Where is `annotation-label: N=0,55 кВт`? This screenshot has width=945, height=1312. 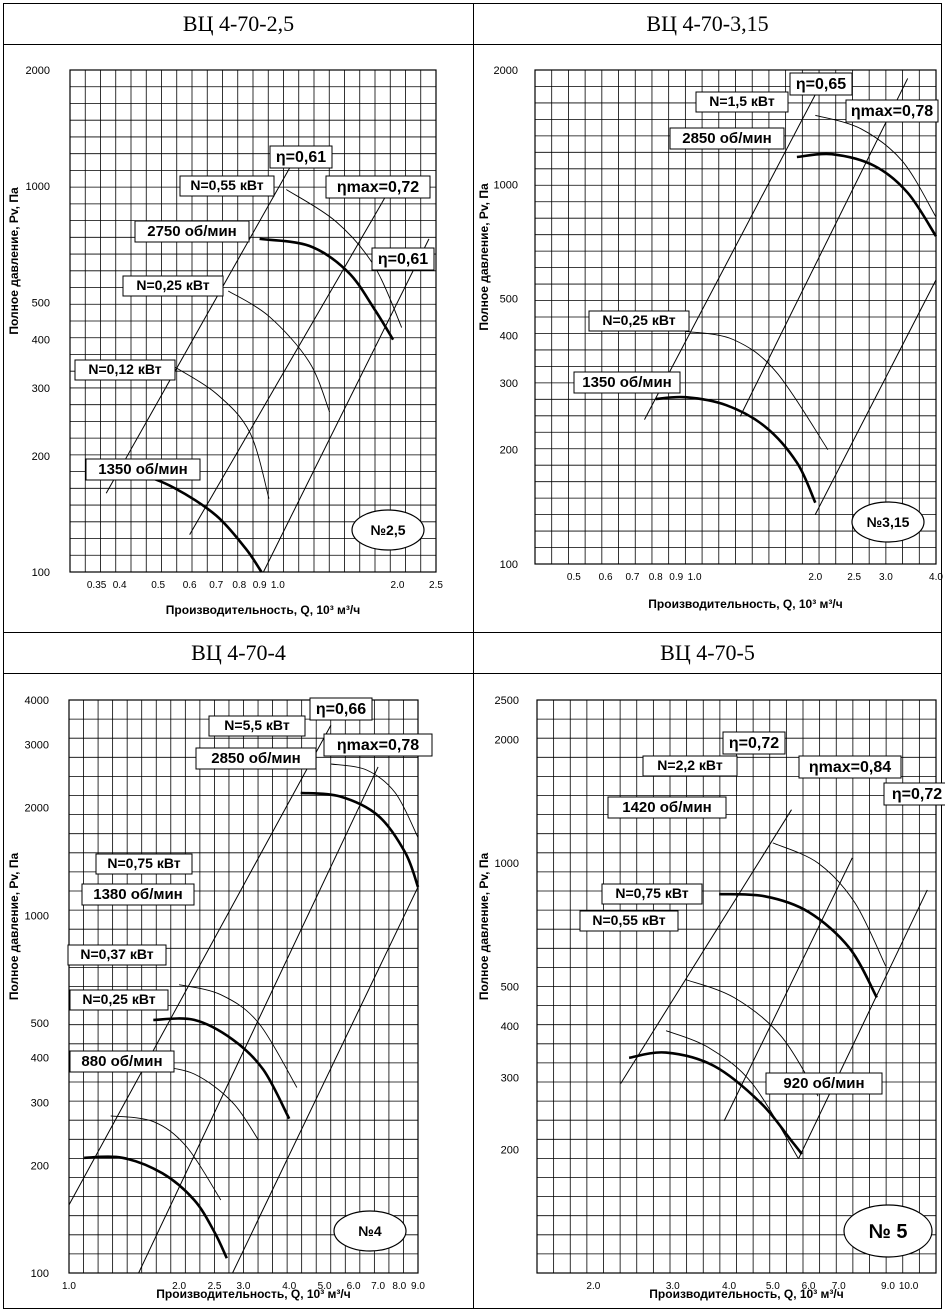 annotation-label: N=0,55 кВт is located at coordinates (226, 185).